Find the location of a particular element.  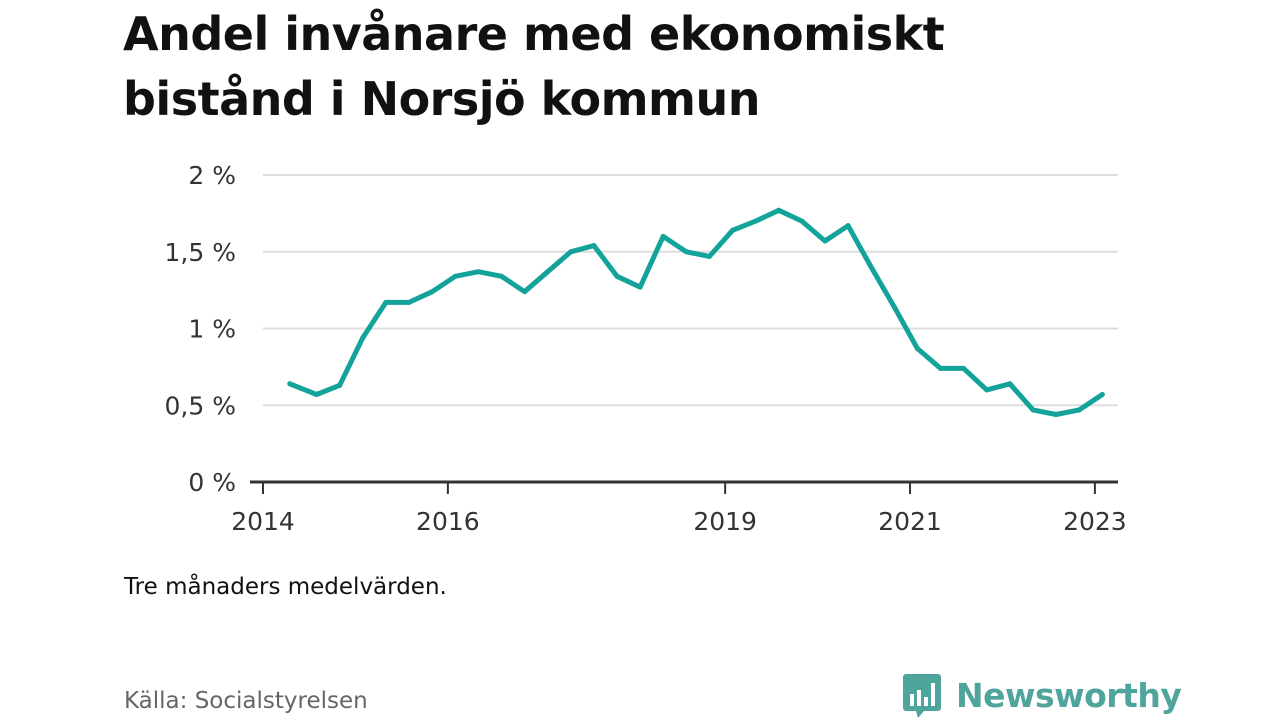

y-tick-label: 0 % is located at coordinates (212, 482).